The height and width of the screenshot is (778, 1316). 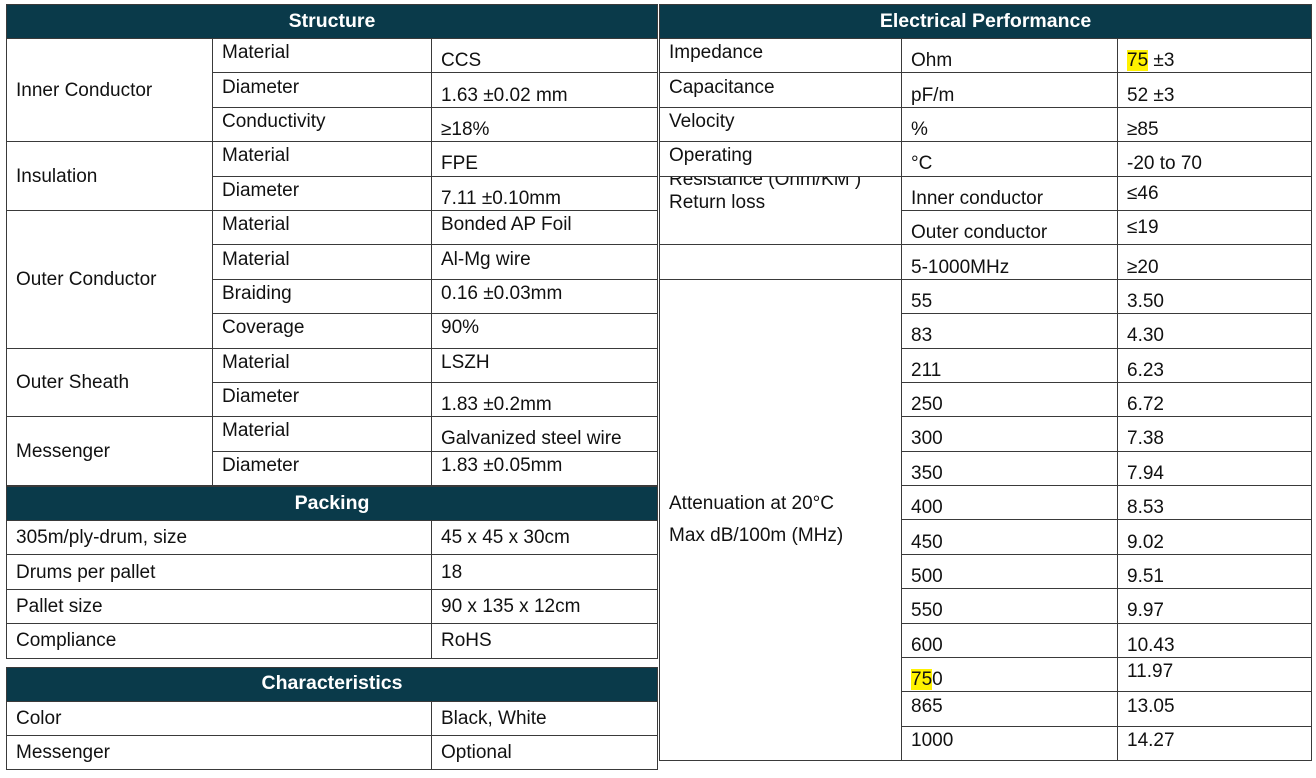 I want to click on table-row: Drums per pallet 18, so click(x=332, y=572).